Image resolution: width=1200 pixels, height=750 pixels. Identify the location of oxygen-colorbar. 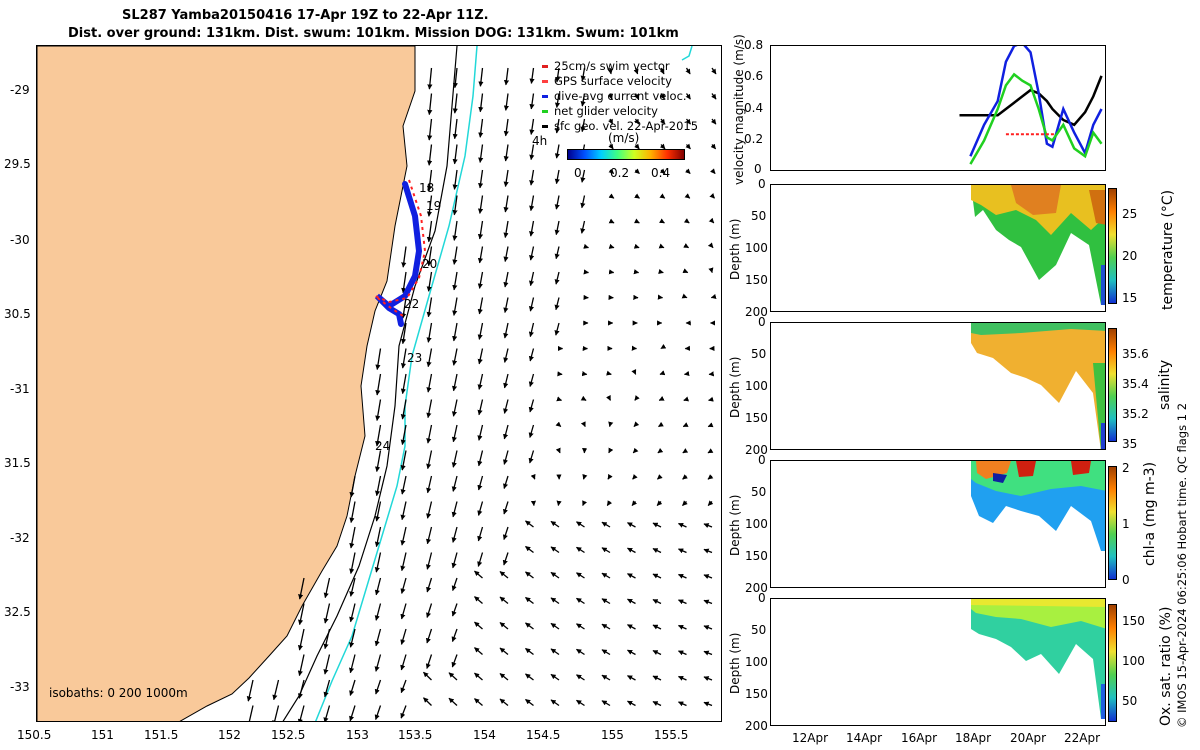
(1112, 663).